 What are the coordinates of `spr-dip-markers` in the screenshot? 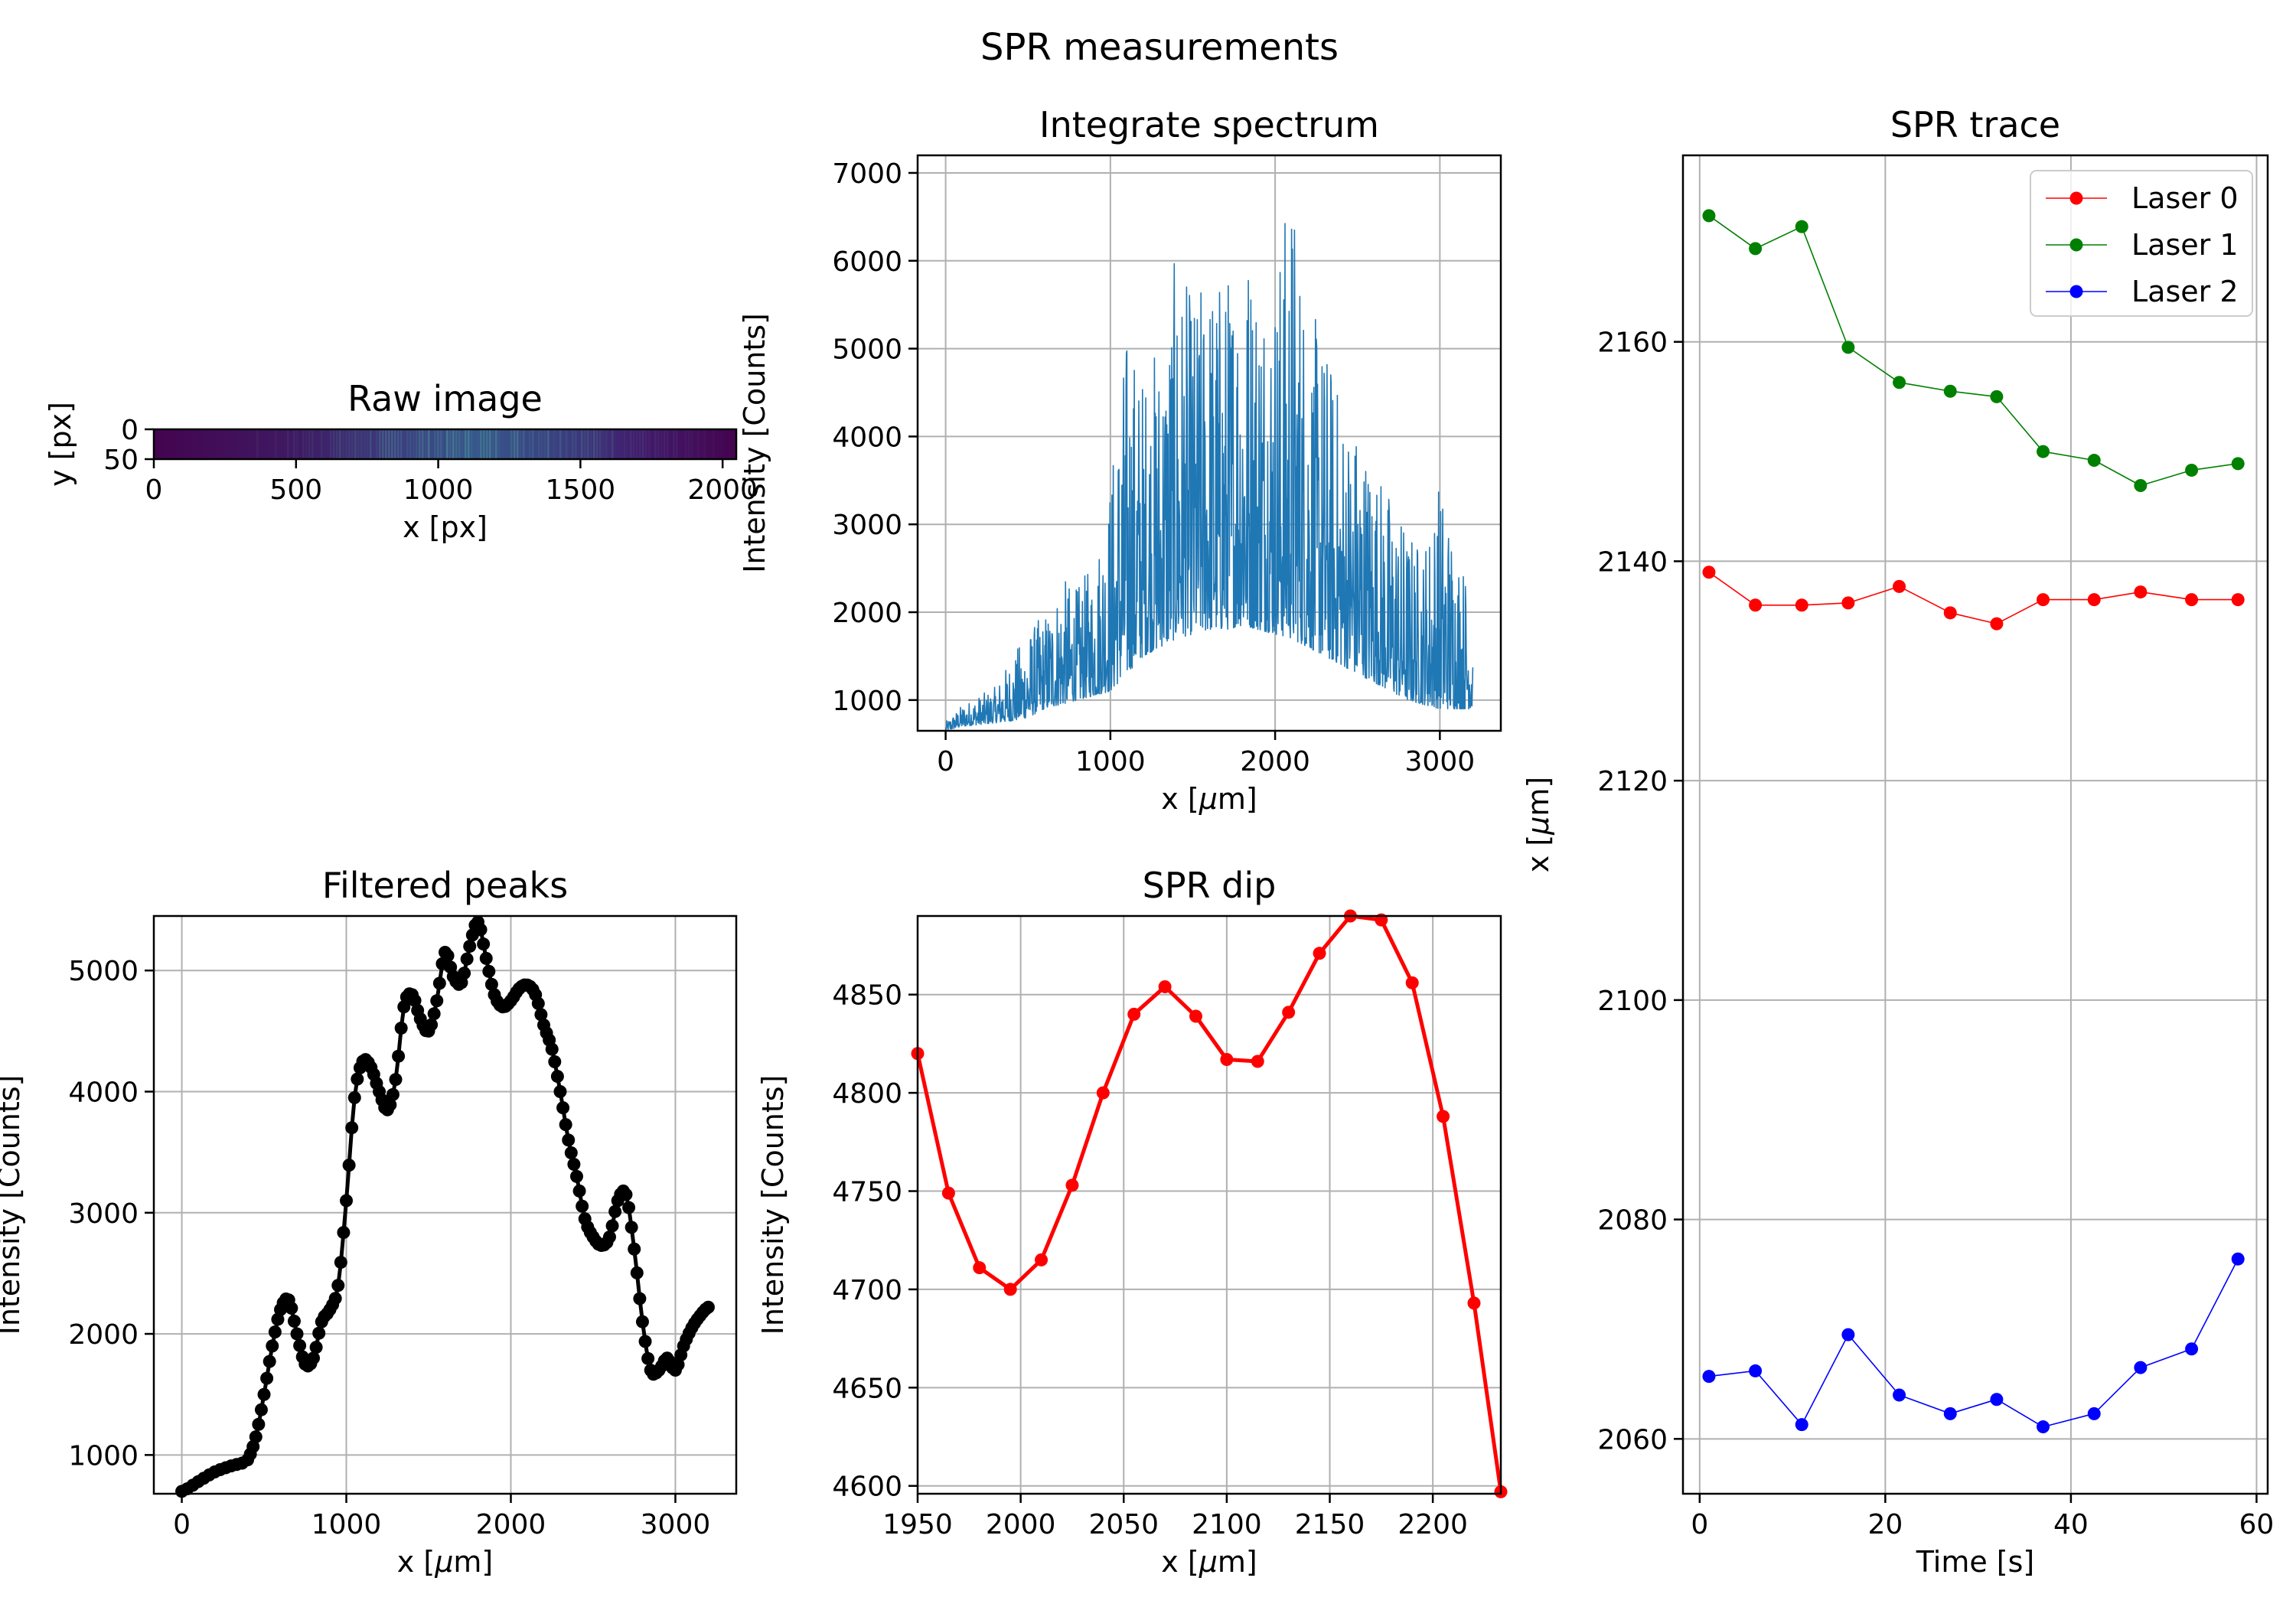 It's located at (1209, 1203).